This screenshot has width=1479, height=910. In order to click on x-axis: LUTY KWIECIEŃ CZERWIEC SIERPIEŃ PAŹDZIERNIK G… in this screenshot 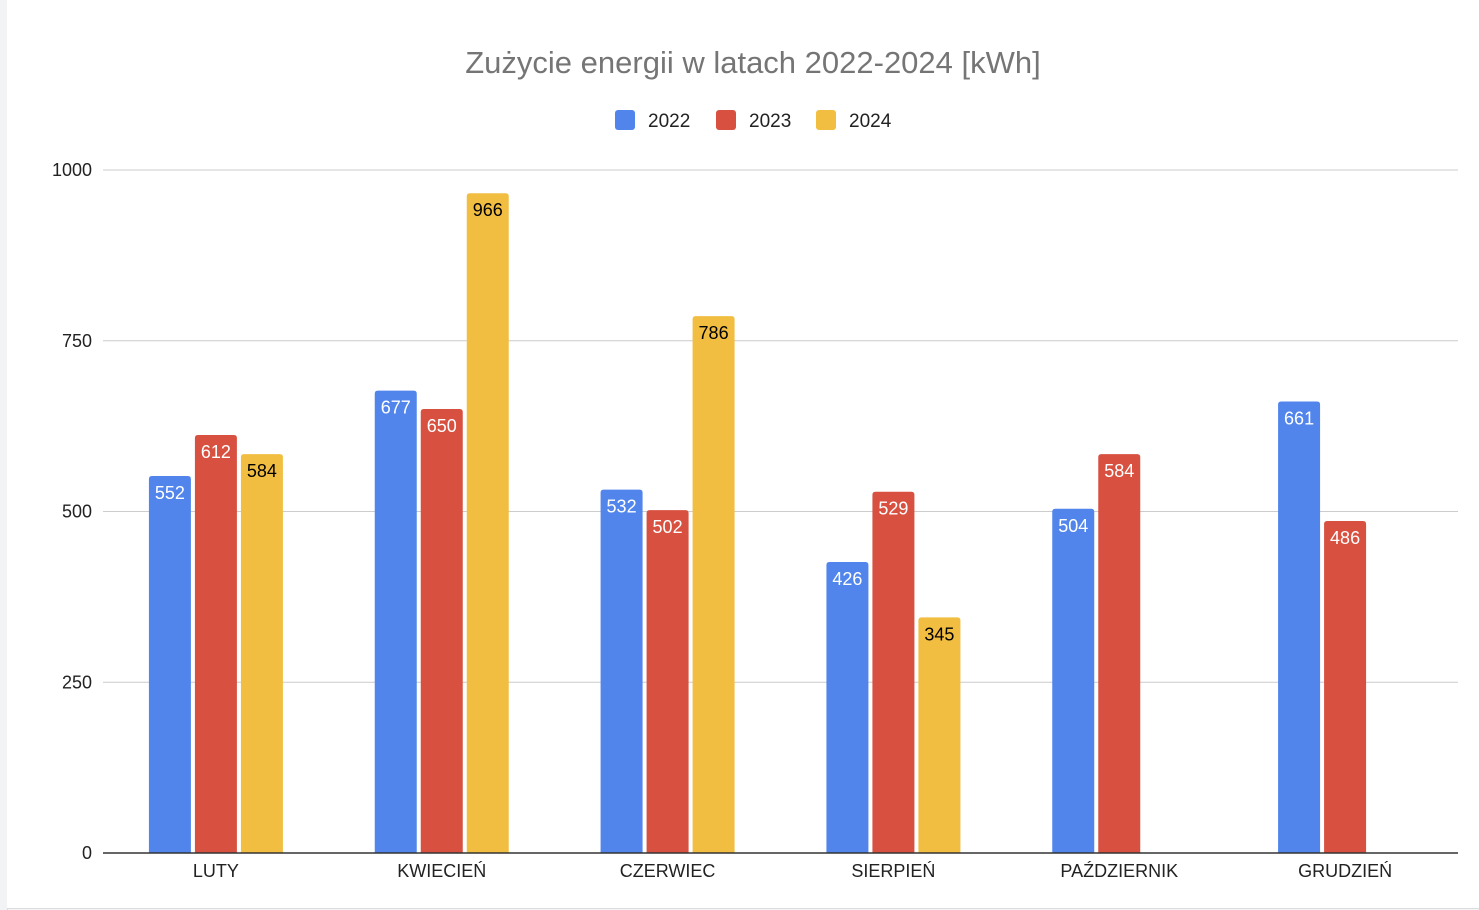, I will do `click(792, 871)`.